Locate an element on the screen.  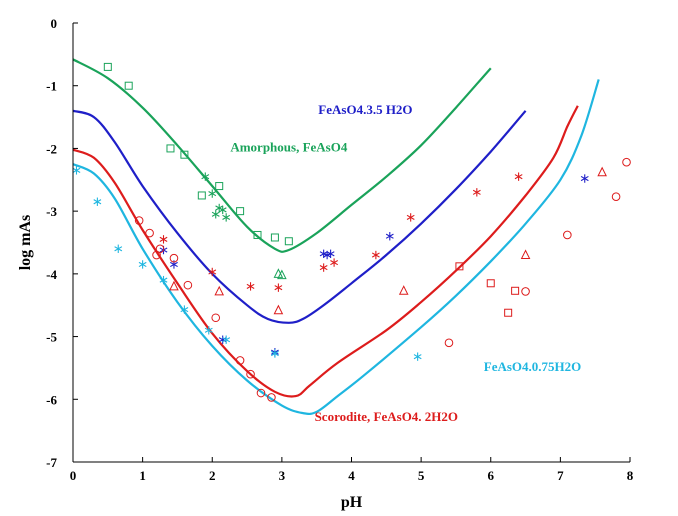
x-tick-label: 4 is located at coordinates (351, 475).